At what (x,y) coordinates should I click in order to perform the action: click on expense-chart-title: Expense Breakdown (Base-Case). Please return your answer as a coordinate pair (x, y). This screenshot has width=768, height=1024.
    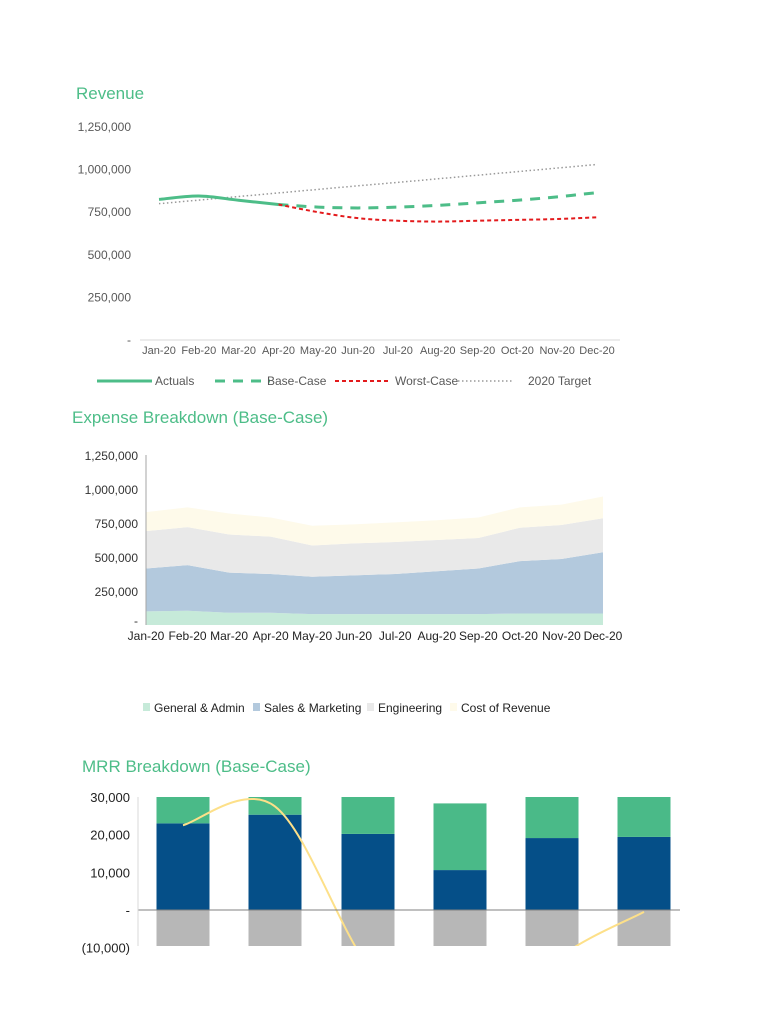
    Looking at the image, I should click on (200, 417).